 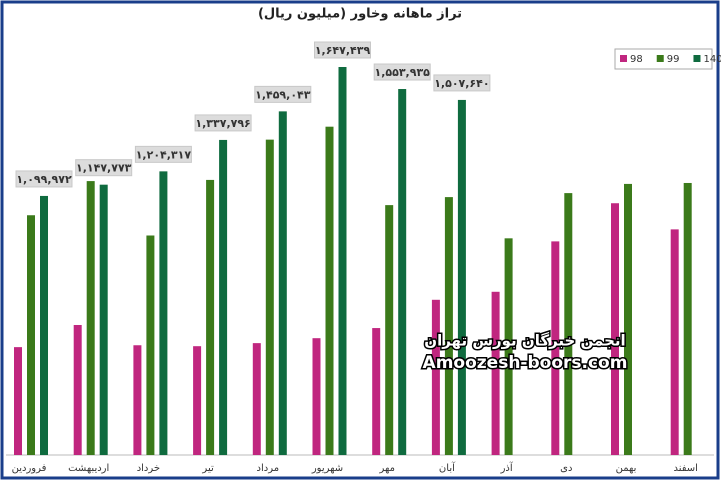 What do you see at coordinates (386, 468) in the screenshot?
I see `x-tick-label: مهر` at bounding box center [386, 468].